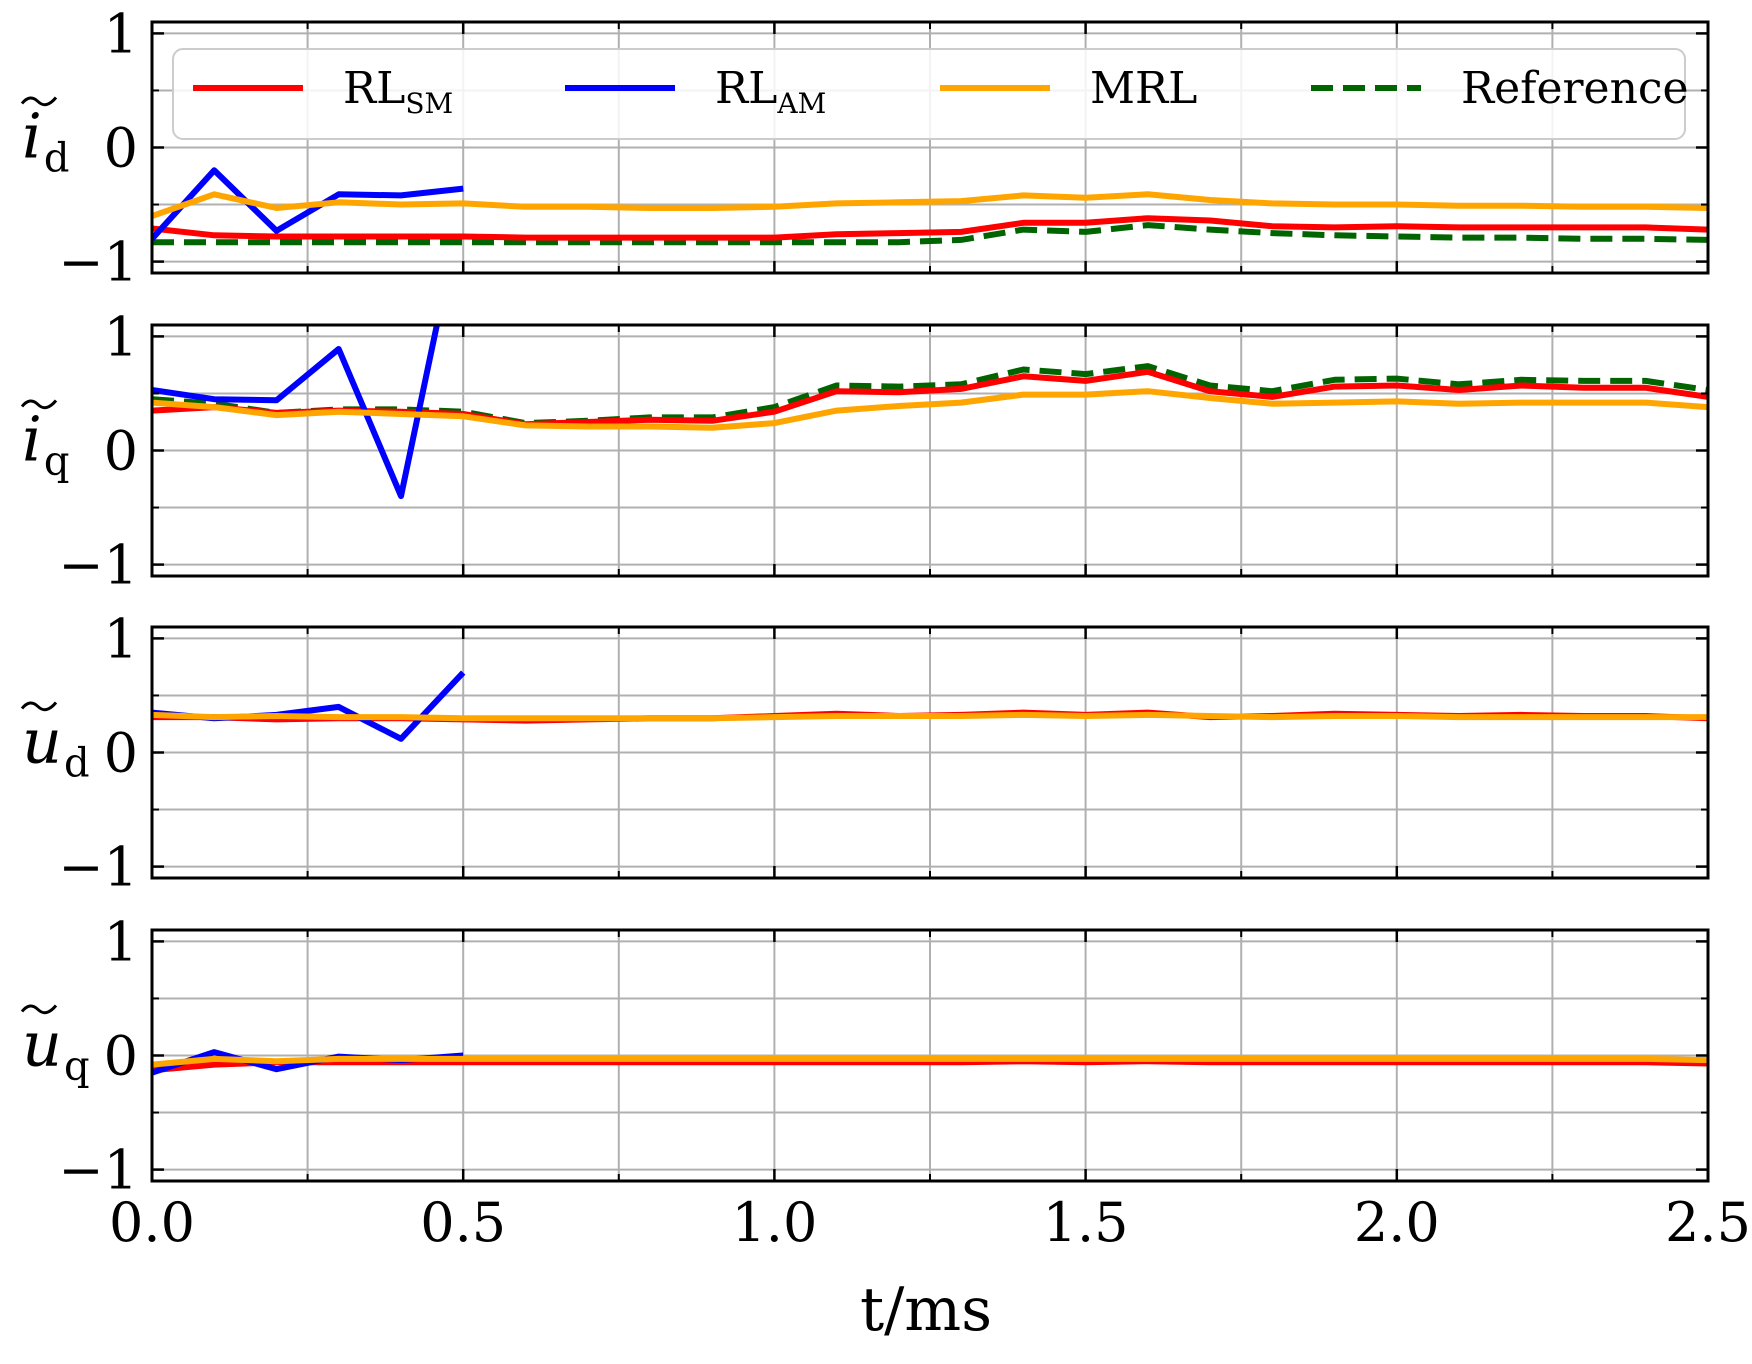  Describe the element at coordinates (1086, 1222) in the screenshot. I see `x-tick-label: 1.5` at that location.